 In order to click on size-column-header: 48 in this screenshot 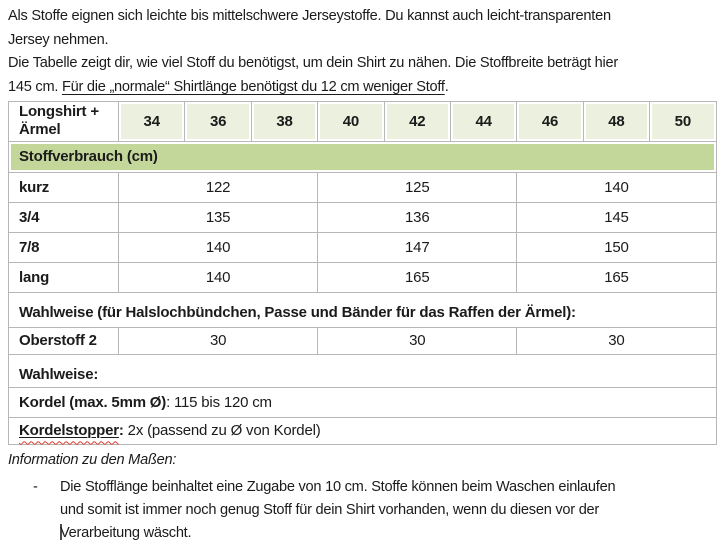, I will do `click(616, 121)`.